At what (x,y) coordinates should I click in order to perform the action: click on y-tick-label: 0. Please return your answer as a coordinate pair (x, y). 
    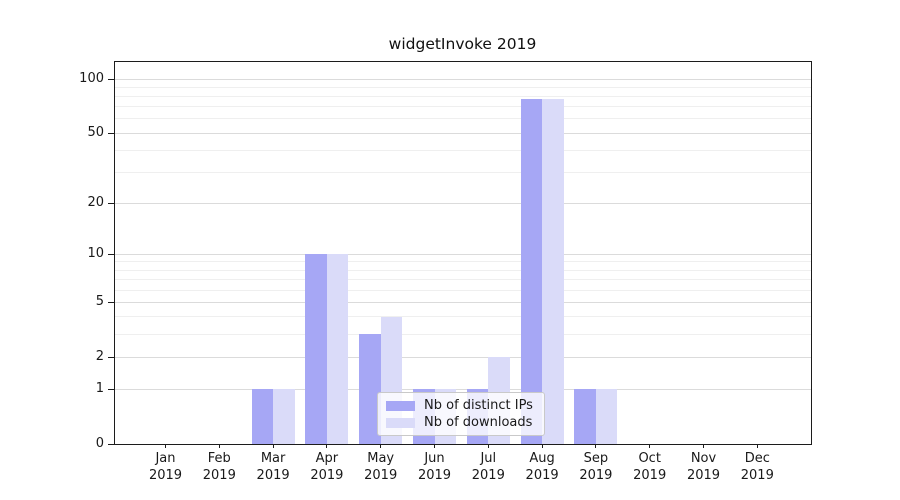
    Looking at the image, I should click on (99, 443).